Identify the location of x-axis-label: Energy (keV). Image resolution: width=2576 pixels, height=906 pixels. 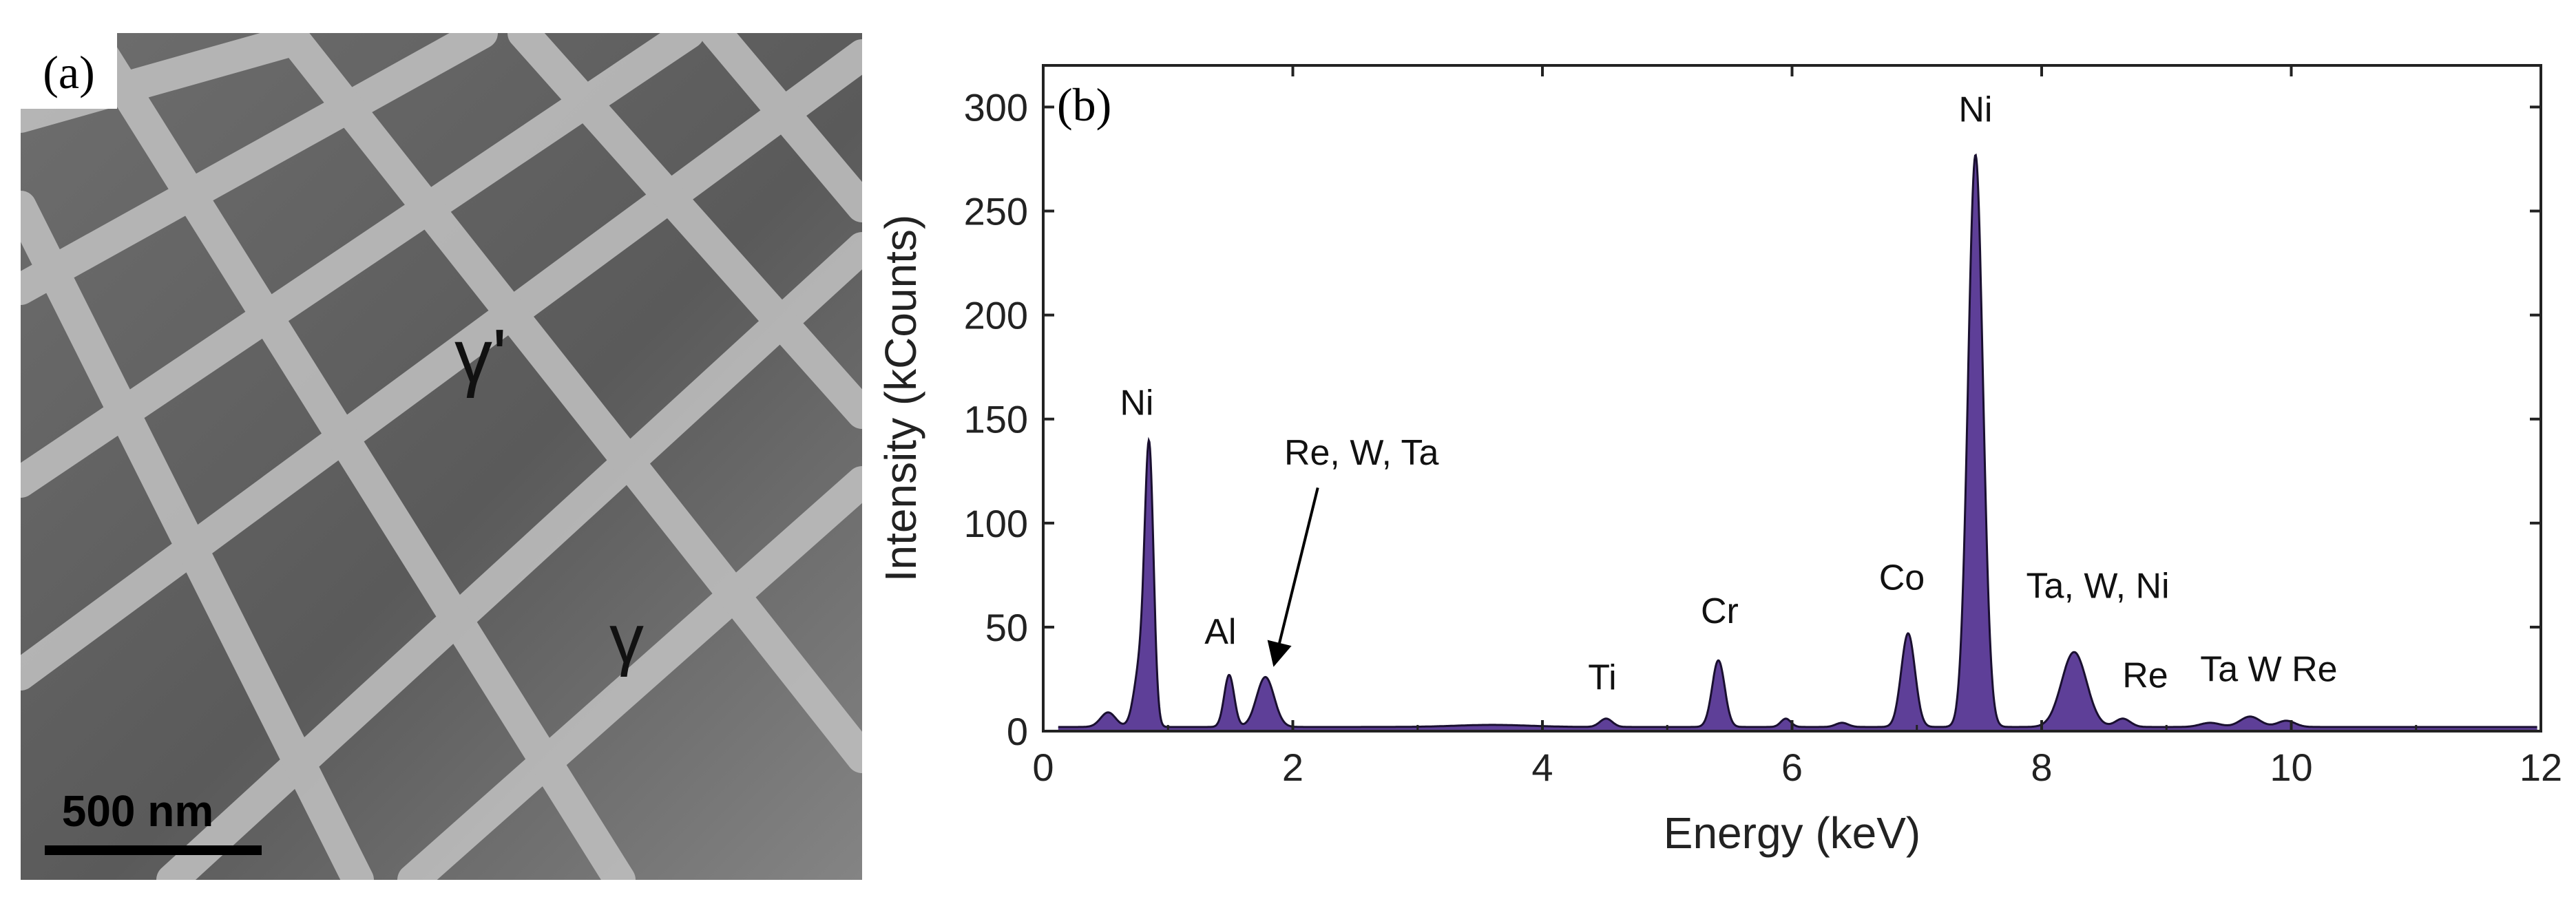
(1792, 833).